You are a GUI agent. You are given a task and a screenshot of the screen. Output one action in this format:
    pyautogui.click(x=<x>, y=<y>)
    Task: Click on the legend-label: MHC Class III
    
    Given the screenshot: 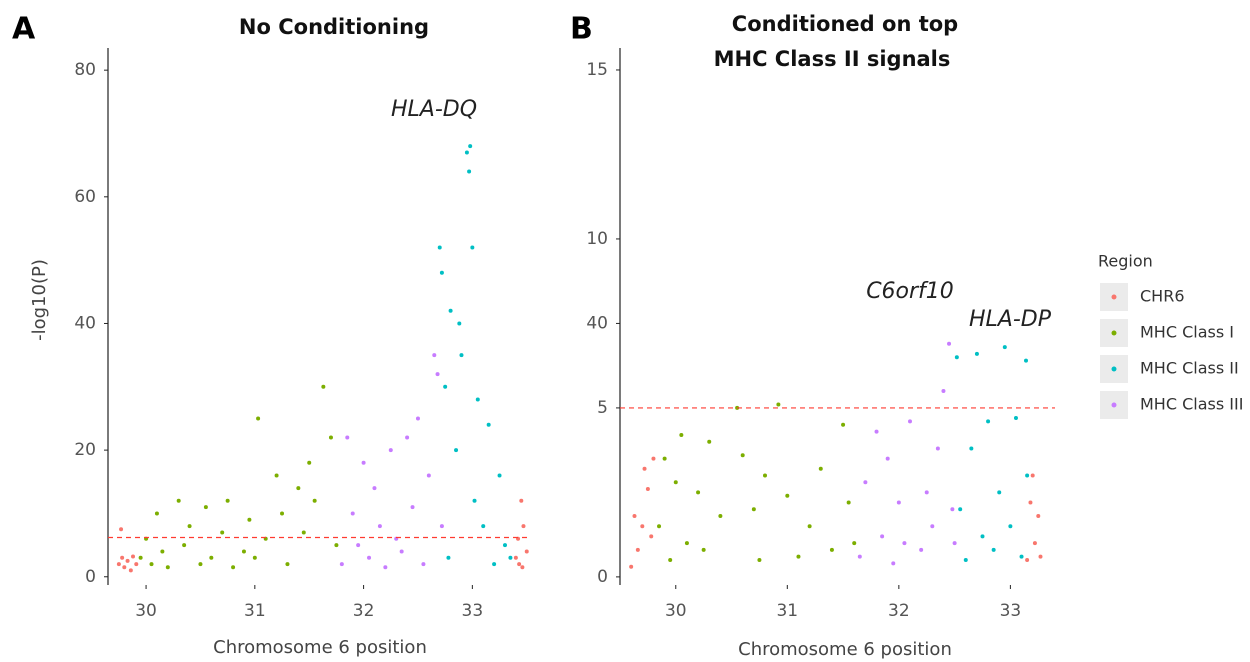 What is the action you would take?
    pyautogui.click(x=1191, y=404)
    